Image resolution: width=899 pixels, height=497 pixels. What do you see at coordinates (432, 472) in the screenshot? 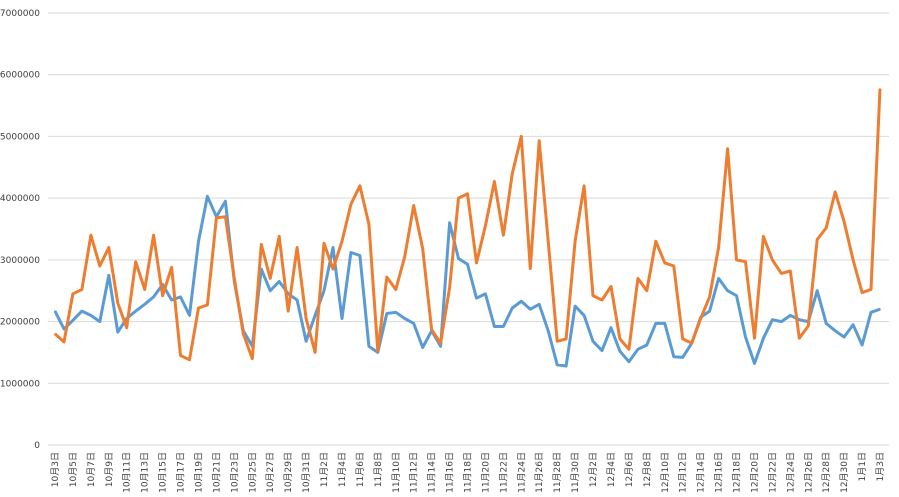
I see `x-tick-label: 11月14日` at bounding box center [432, 472].